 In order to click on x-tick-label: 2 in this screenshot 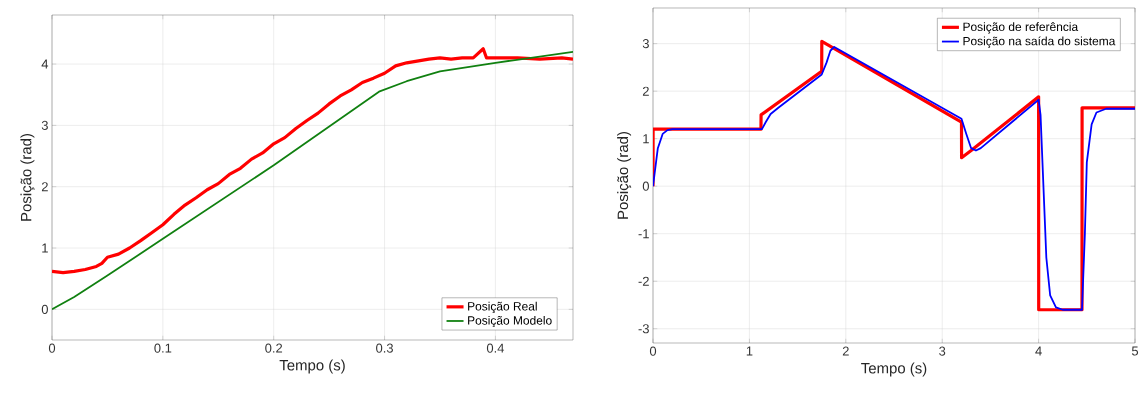, I will do `click(845, 351)`.